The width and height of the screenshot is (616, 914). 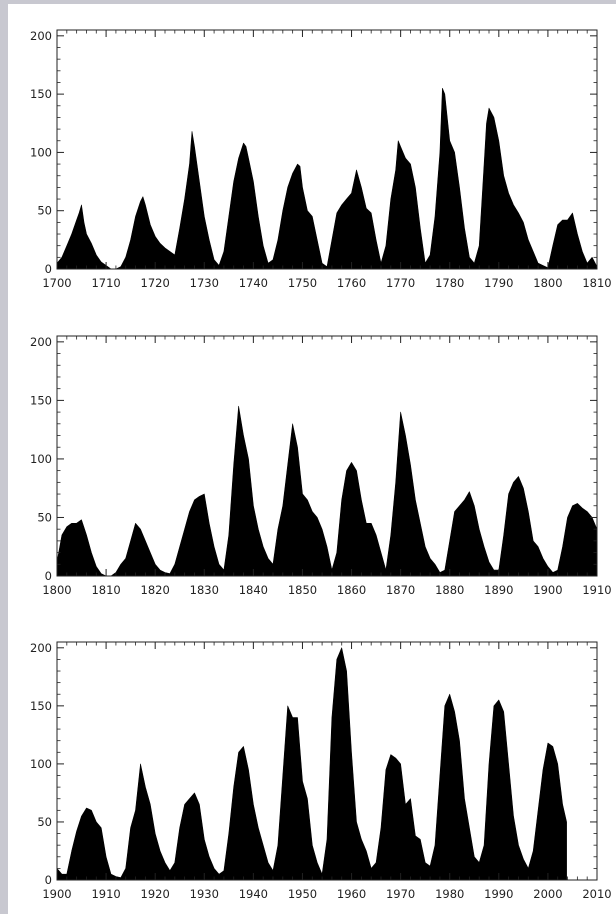 I want to click on x-tick-label: 1950, so click(x=302, y=894).